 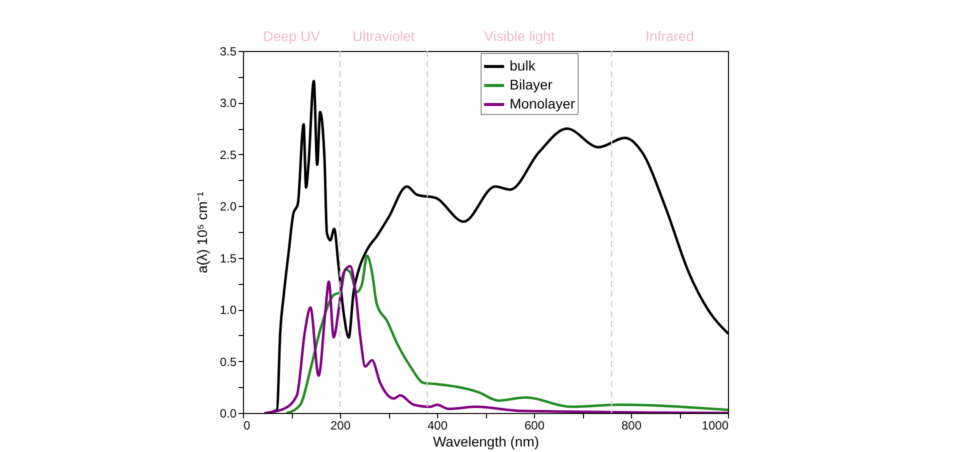 I want to click on y-tick-label: 3.0, so click(x=228, y=103).